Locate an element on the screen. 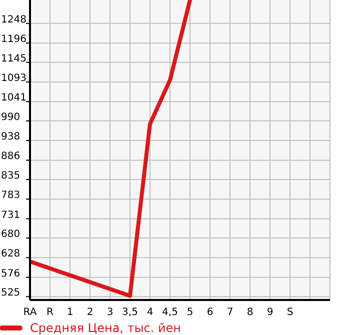 The height and width of the screenshot is (335, 345). y-tick-label: 938 is located at coordinates (10, 137).